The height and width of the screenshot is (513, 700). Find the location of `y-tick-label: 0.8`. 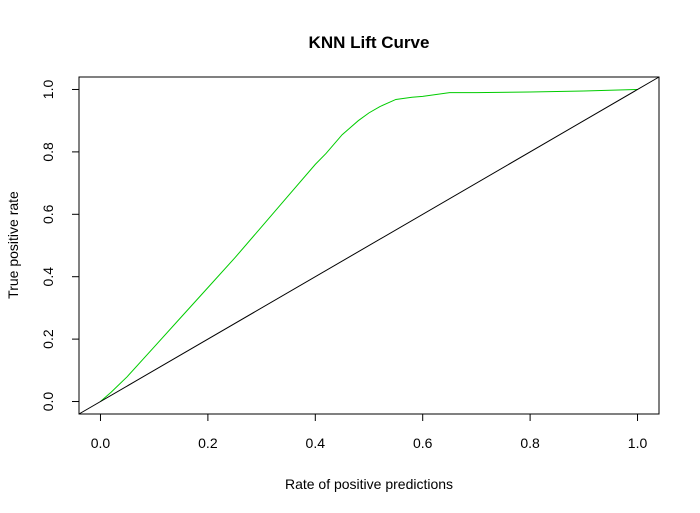

y-tick-label: 0.8 is located at coordinates (48, 152).